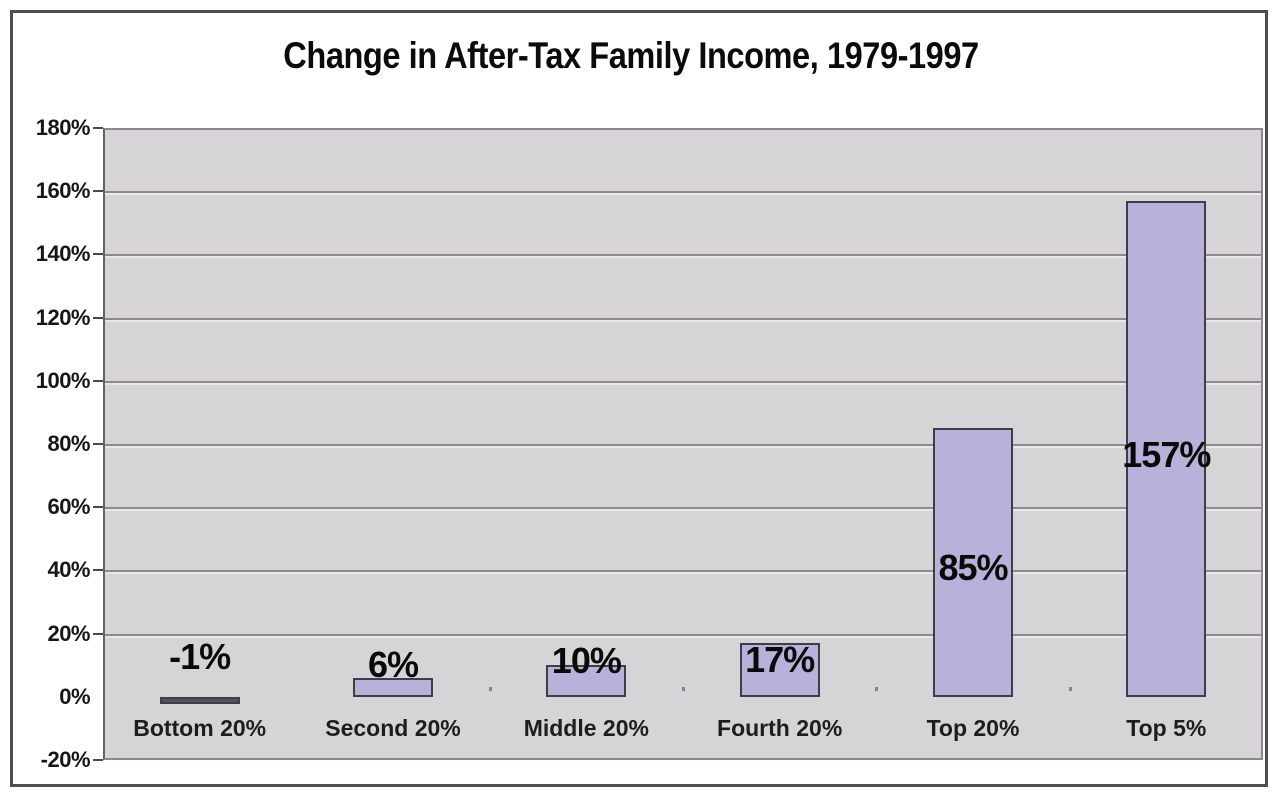 This screenshot has height=800, width=1280. Describe the element at coordinates (63, 191) in the screenshot. I see `y-tick-label: 160%` at that location.